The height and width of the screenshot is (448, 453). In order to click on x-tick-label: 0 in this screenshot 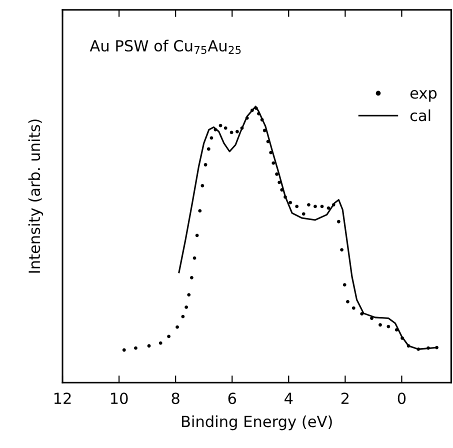, I will do `click(402, 398)`.